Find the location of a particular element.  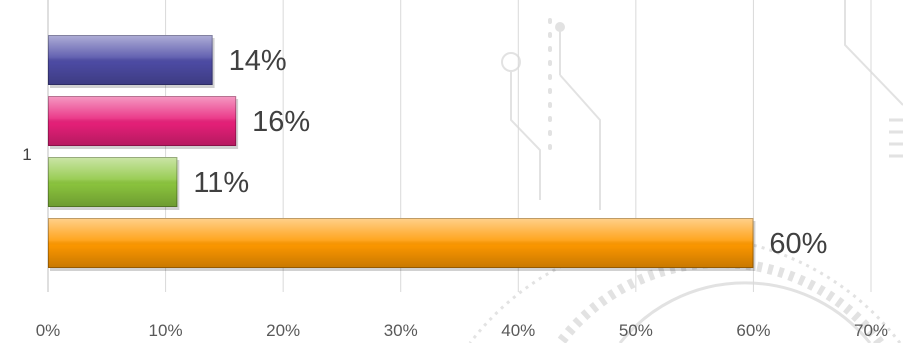

x-tick-label: 50% is located at coordinates (636, 330).